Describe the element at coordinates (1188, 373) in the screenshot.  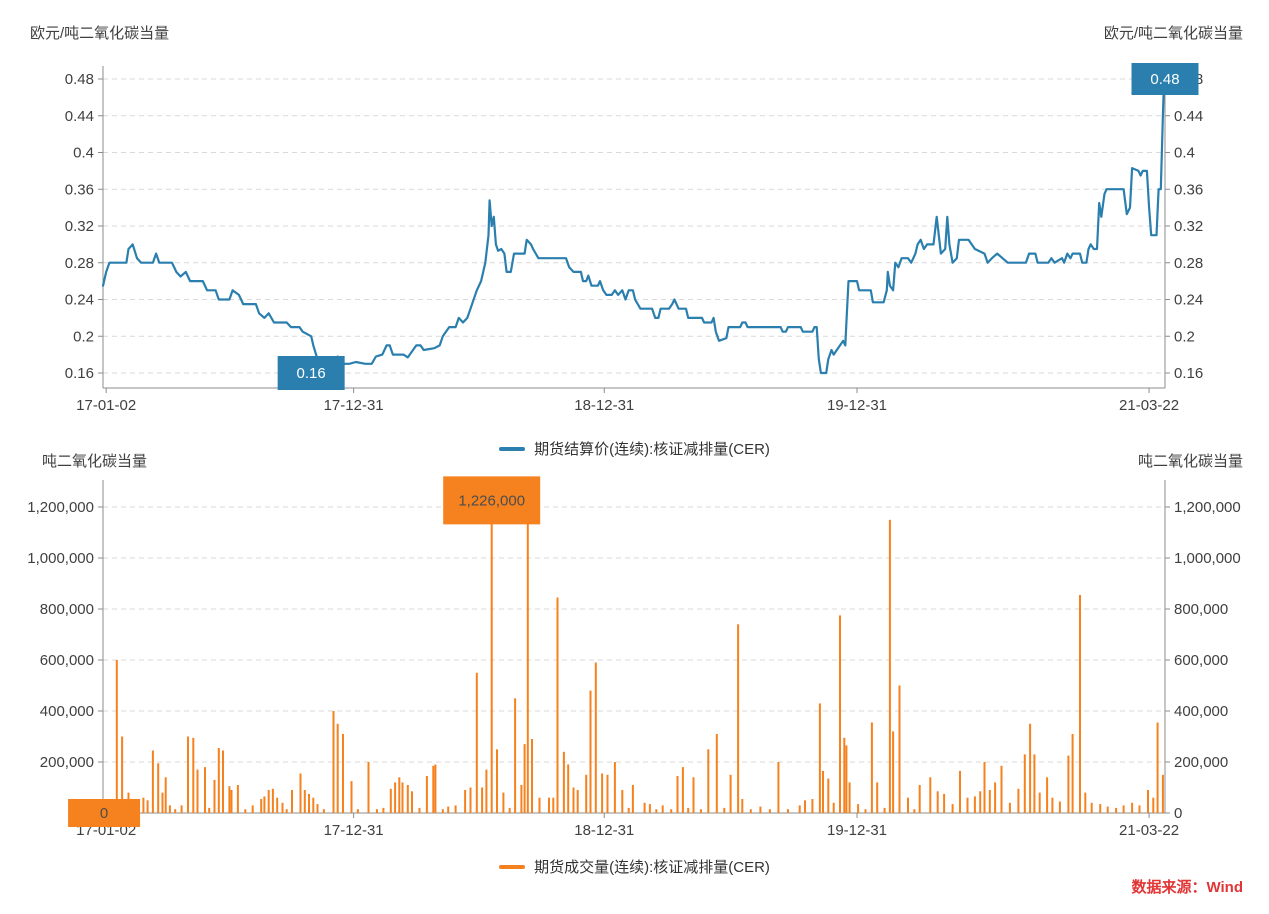
I see `y-tick-label-right: 0.16` at that location.